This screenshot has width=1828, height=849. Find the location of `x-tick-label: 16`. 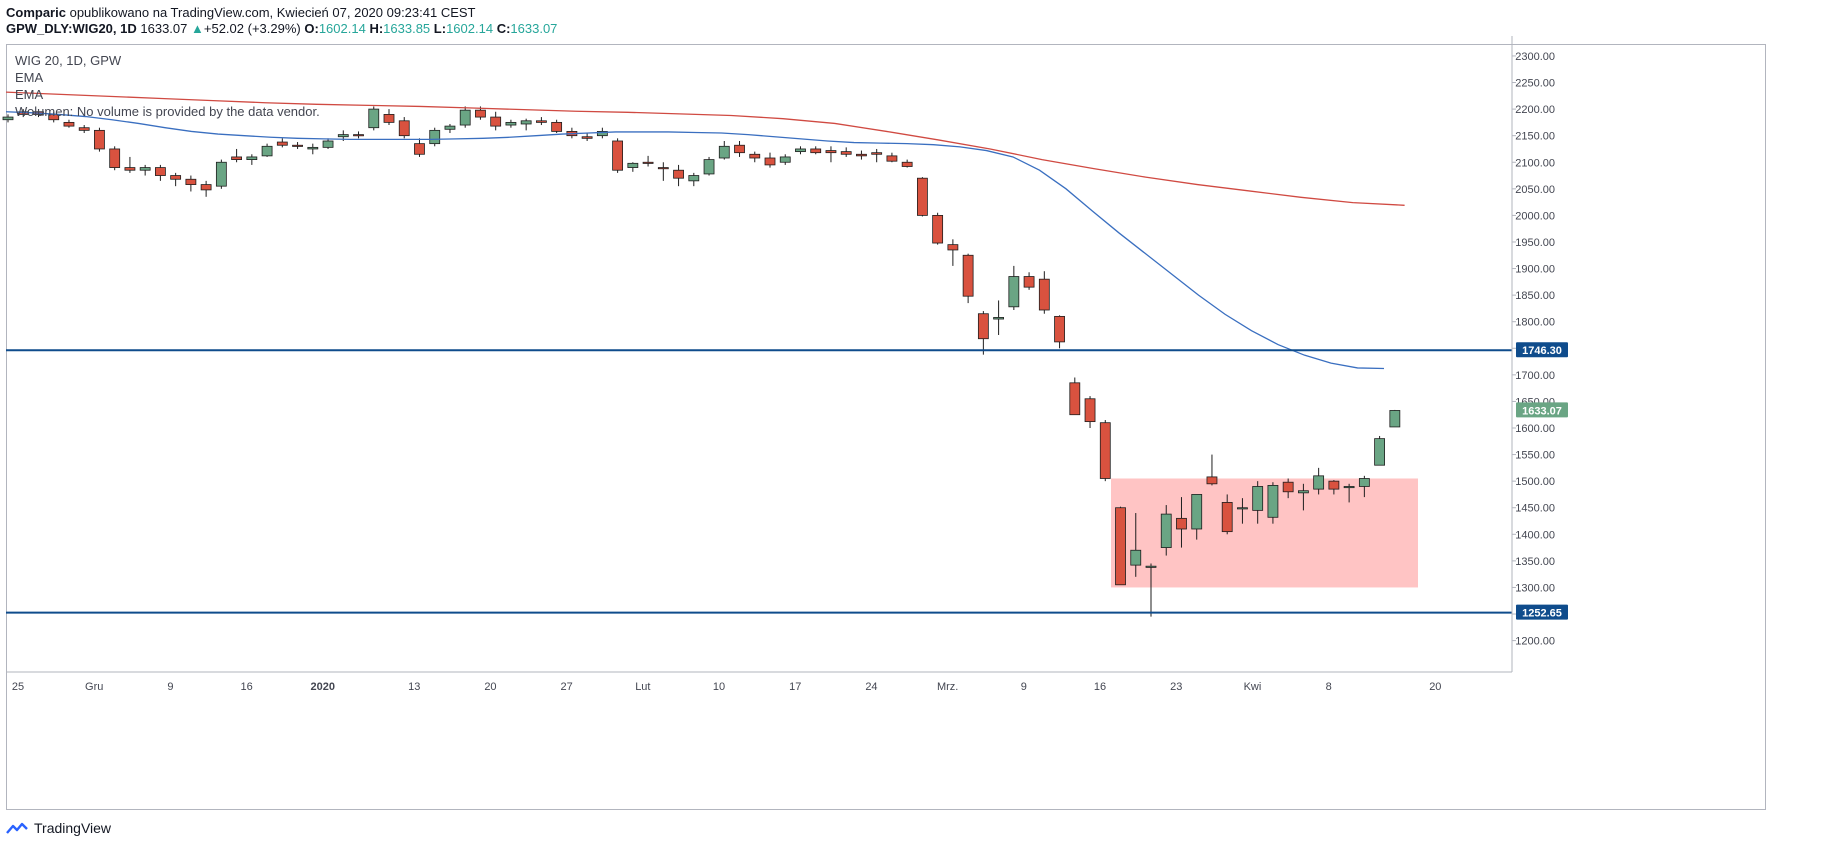

x-tick-label: 16 is located at coordinates (1100, 687).